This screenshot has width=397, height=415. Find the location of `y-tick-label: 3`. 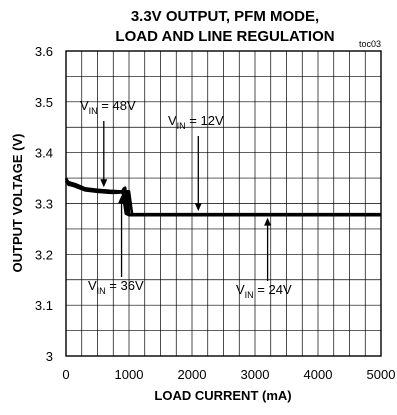

y-tick-label: 3 is located at coordinates (49, 356).